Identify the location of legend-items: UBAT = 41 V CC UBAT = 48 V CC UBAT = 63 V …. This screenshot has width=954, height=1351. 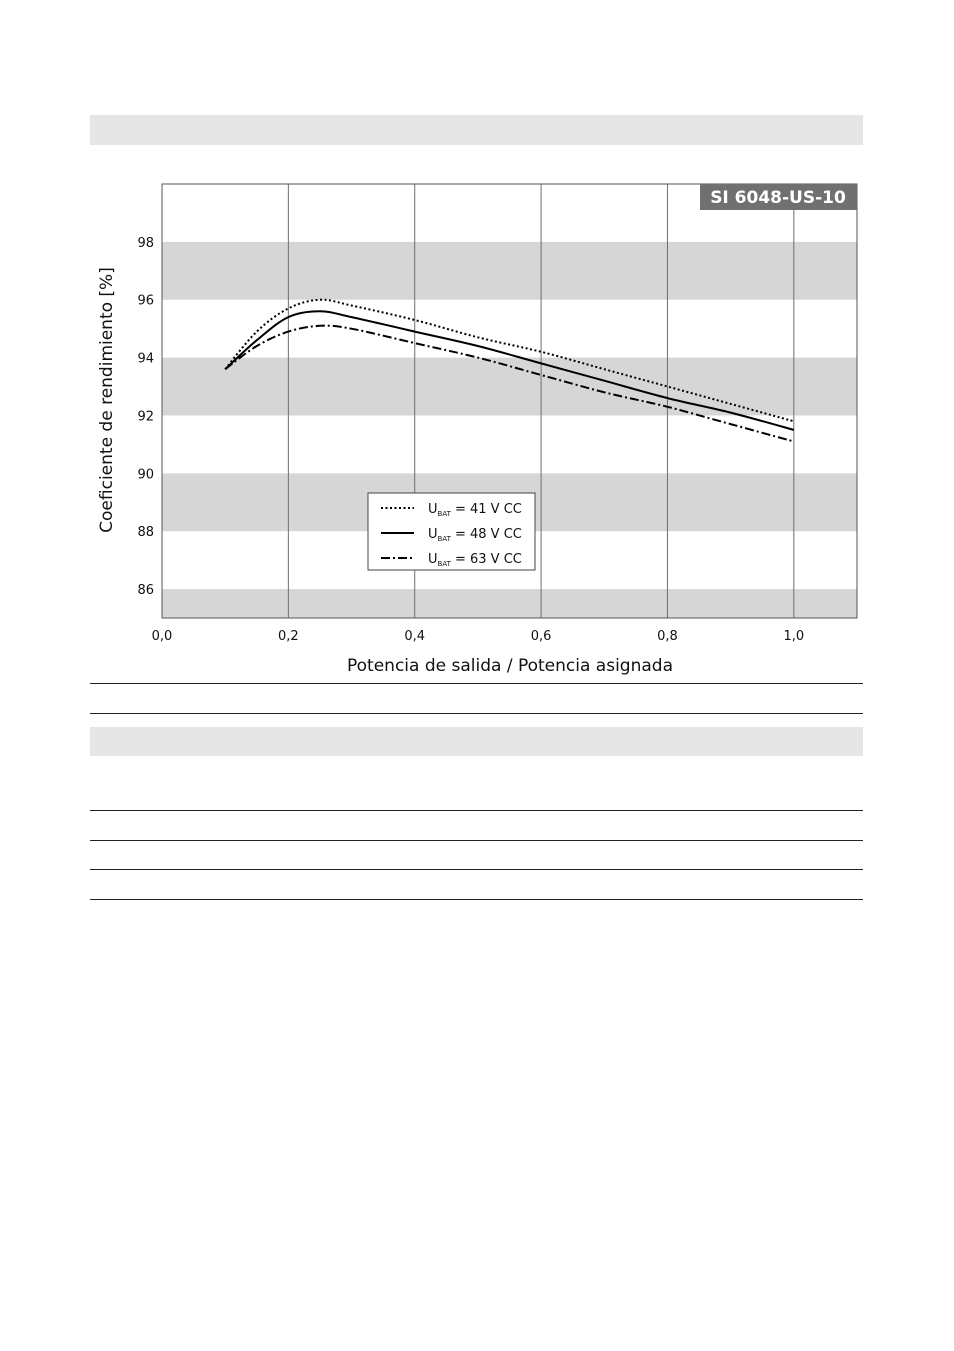
(451, 535).